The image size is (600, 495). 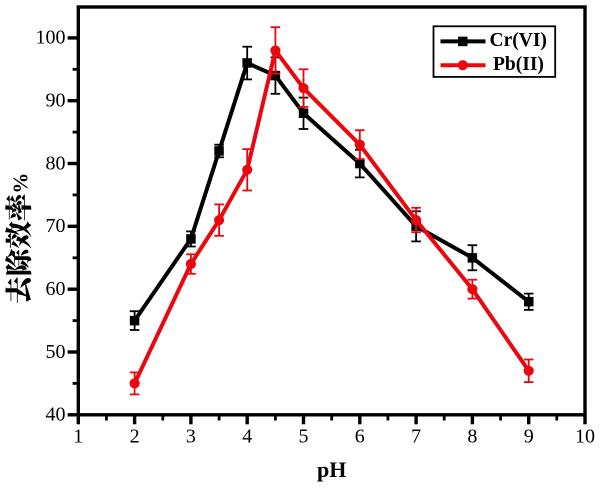 I want to click on svg-text: 2, so click(x=135, y=437).